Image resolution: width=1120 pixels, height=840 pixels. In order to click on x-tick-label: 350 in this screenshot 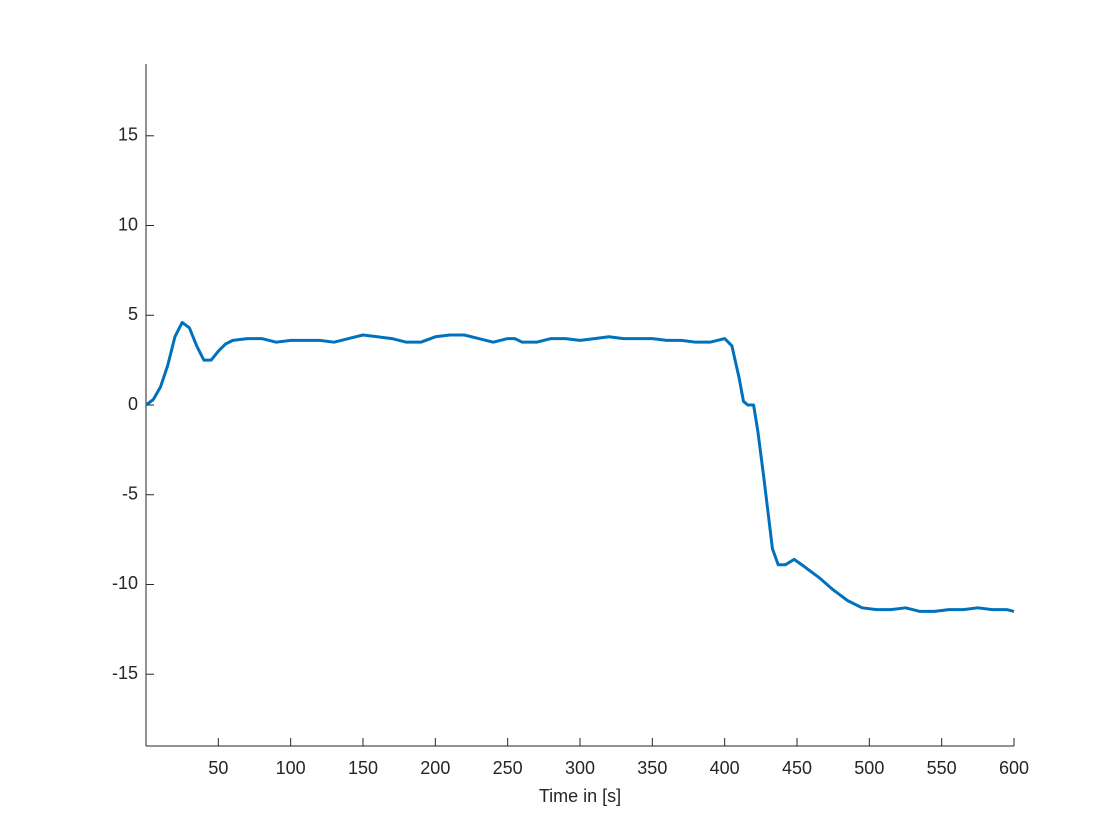, I will do `click(652, 768)`.